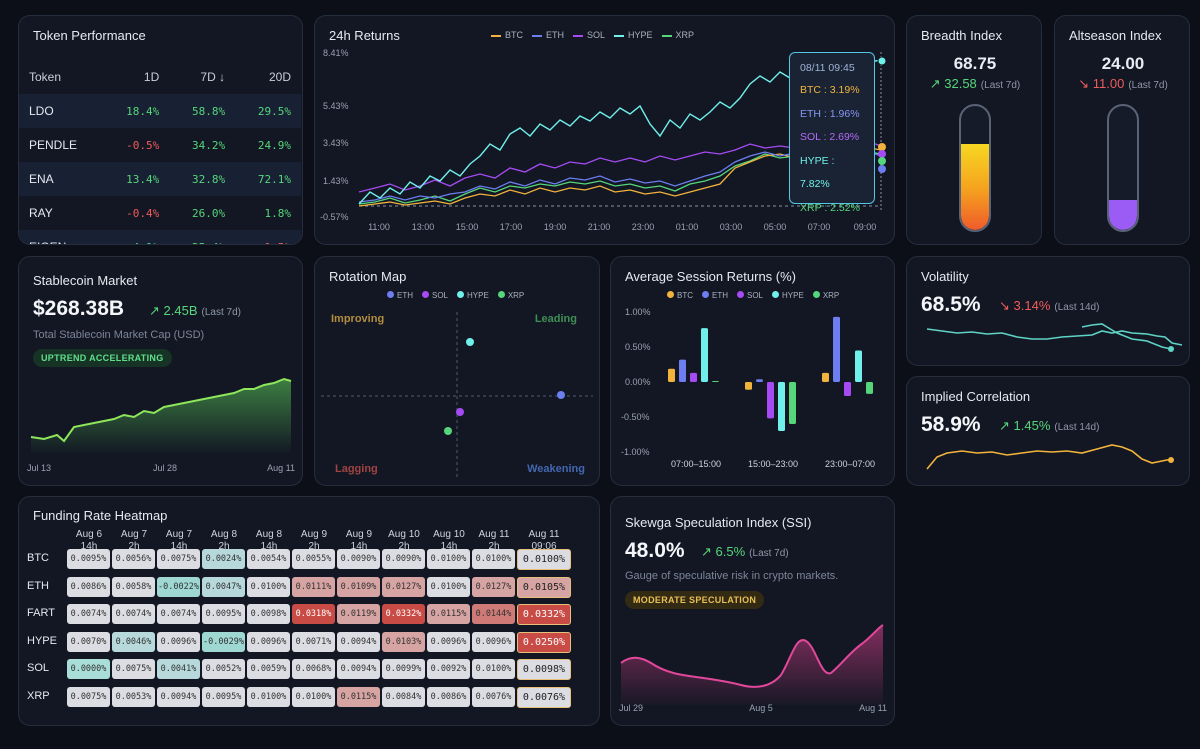  What do you see at coordinates (1048, 461) in the screenshot?
I see `correlation-sparkline` at bounding box center [1048, 461].